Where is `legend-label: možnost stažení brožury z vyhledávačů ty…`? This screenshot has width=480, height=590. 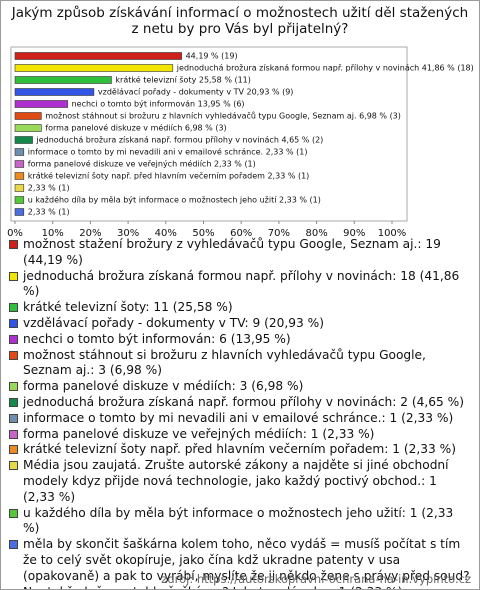
legend-label: možnost stažení brožury z vyhledávačů ty… is located at coordinates (232, 252).